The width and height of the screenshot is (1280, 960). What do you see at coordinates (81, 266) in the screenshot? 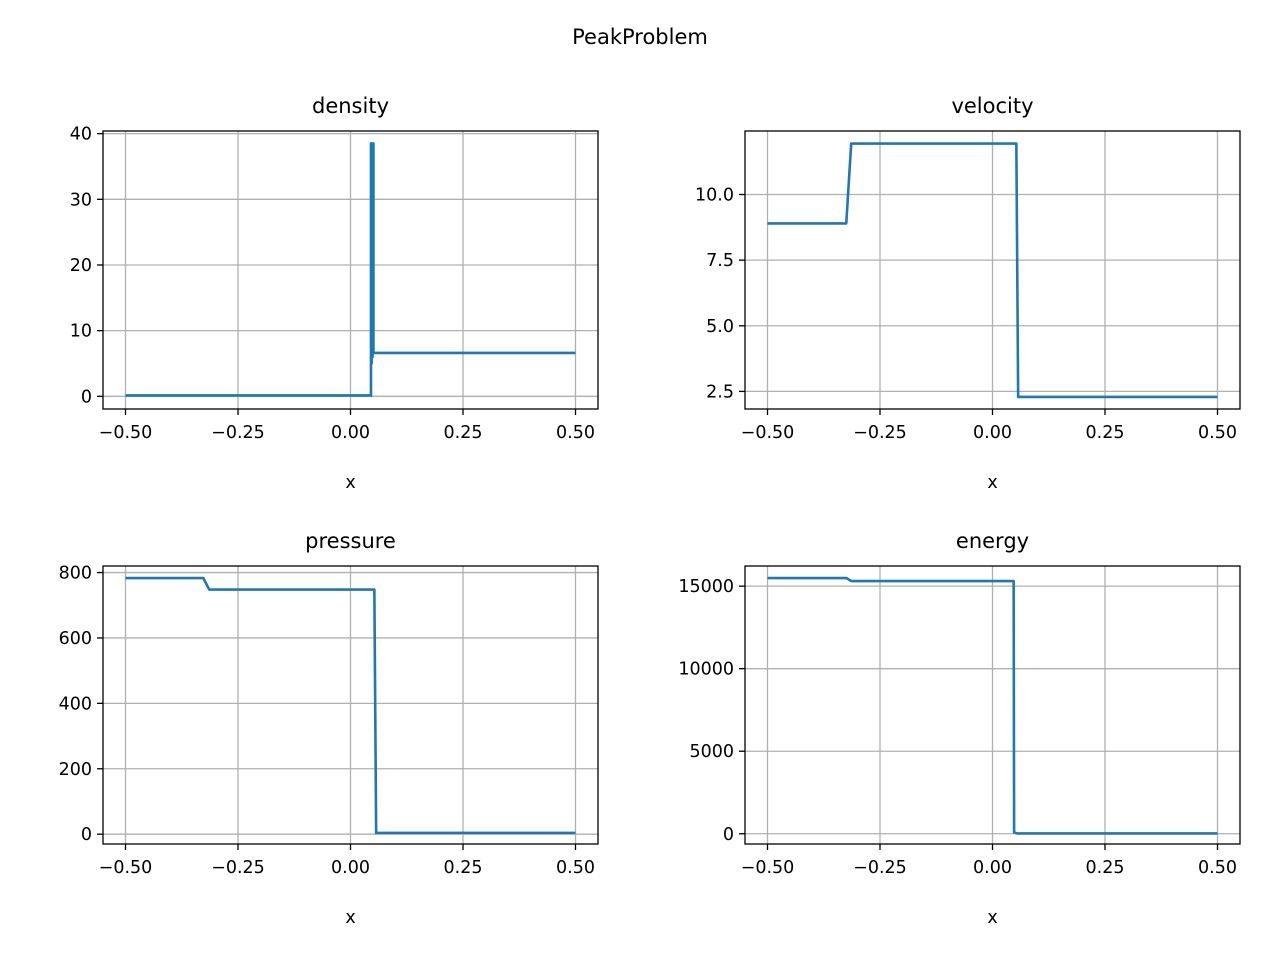
I see `y-tick-label: 20` at bounding box center [81, 266].